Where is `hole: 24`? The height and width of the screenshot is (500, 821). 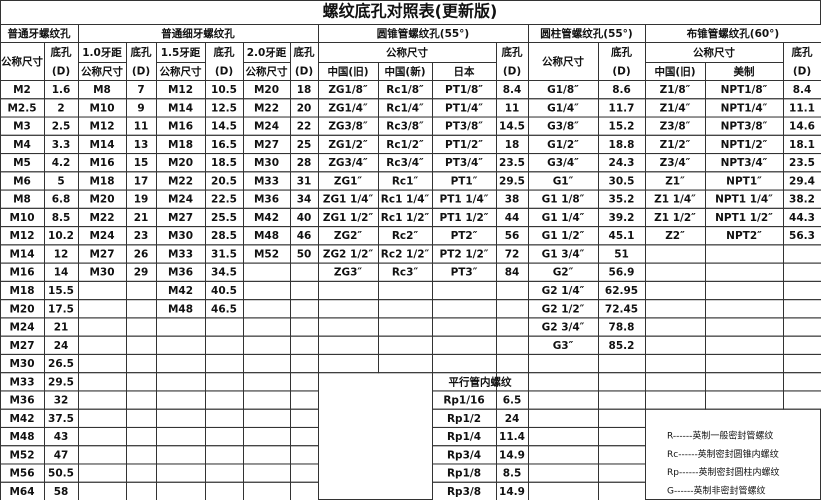 hole: 24 is located at coordinates (512, 419).